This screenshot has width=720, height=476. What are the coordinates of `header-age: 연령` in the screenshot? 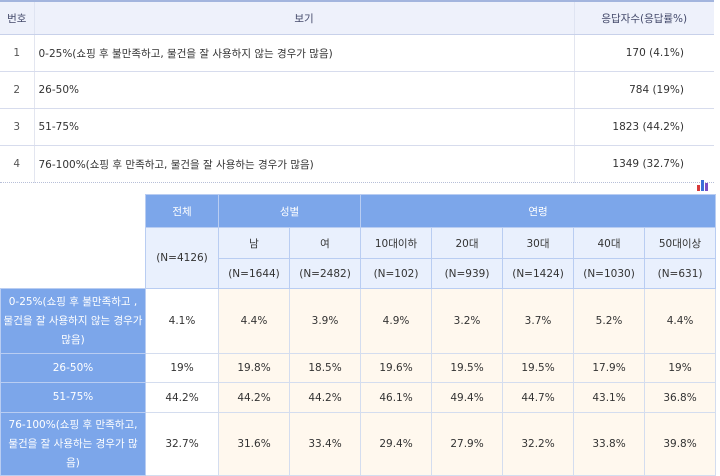 It's located at (538, 211).